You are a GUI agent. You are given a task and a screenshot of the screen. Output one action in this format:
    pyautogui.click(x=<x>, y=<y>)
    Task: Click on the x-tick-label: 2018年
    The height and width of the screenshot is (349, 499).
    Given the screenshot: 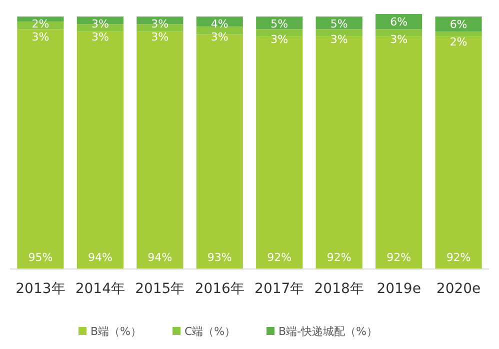 What is the action you would take?
    pyautogui.click(x=339, y=289)
    